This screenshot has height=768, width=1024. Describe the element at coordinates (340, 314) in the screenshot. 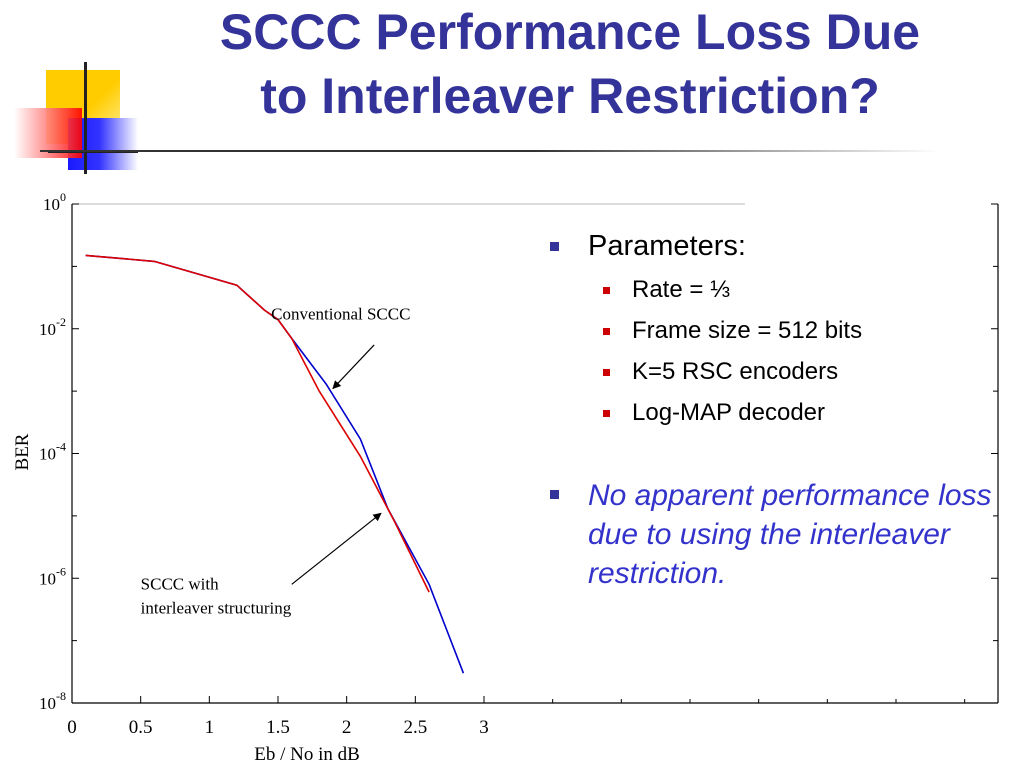

I see `annotation-conventional: Conventional SCCC` at that location.